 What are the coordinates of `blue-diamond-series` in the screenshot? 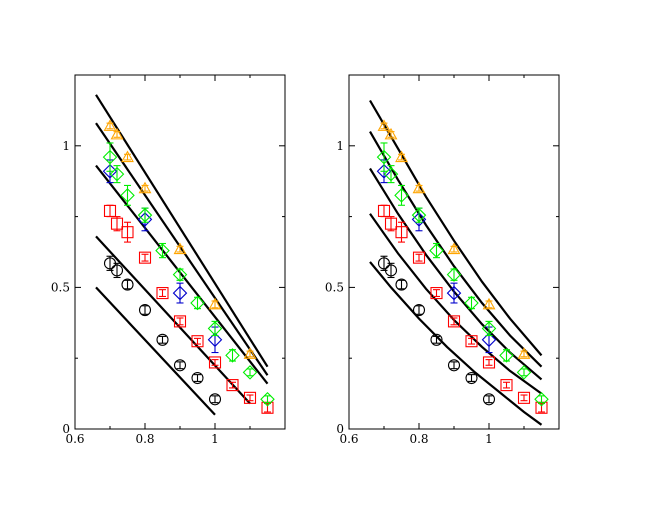 It's located at (436, 256).